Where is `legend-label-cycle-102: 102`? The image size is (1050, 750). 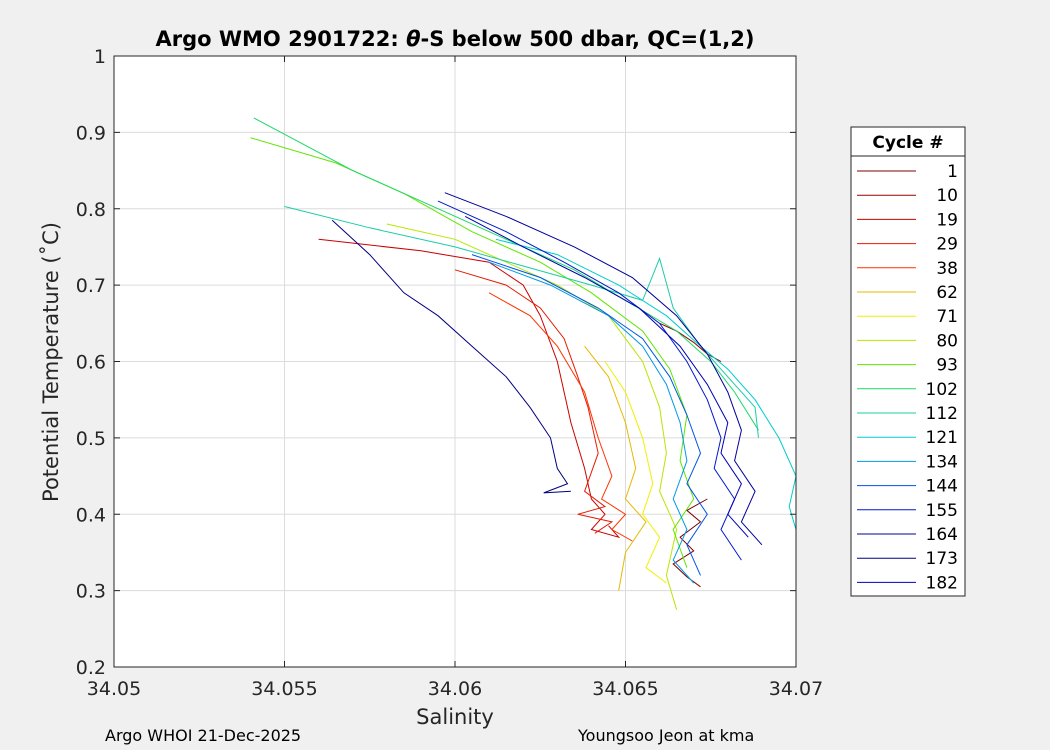 legend-label-cycle-102: 102 is located at coordinates (942, 390).